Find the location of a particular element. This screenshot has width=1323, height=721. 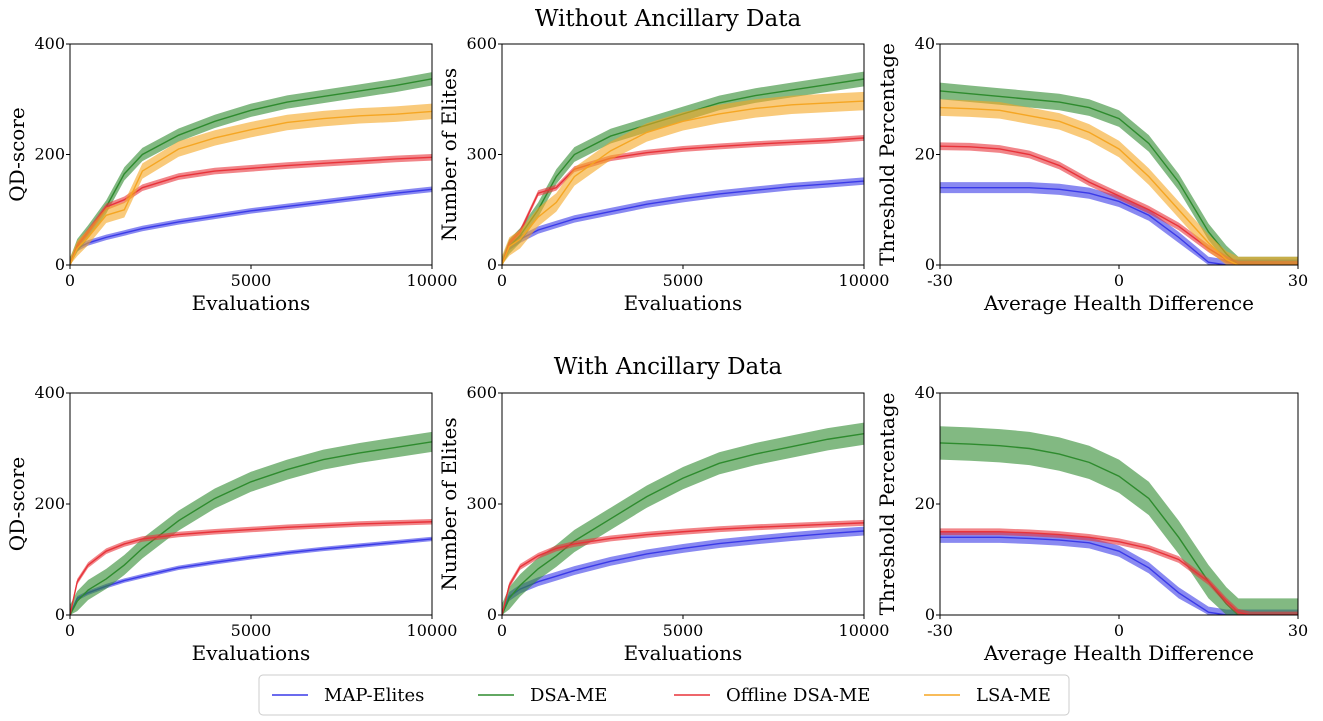

legend-label: LSA-ME is located at coordinates (1013, 695).